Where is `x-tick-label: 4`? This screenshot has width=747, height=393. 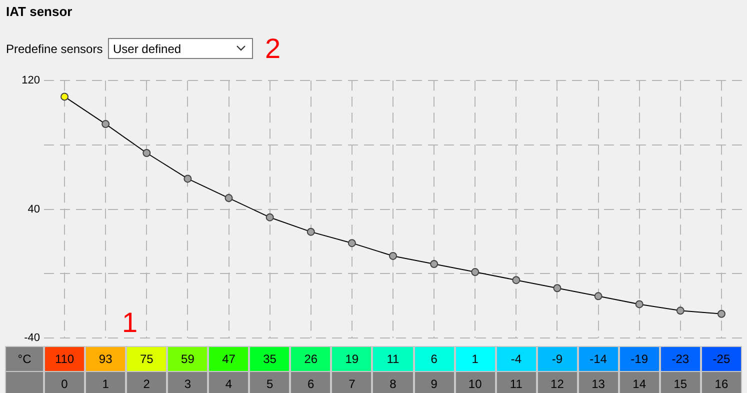
x-tick-label: 4 is located at coordinates (229, 382).